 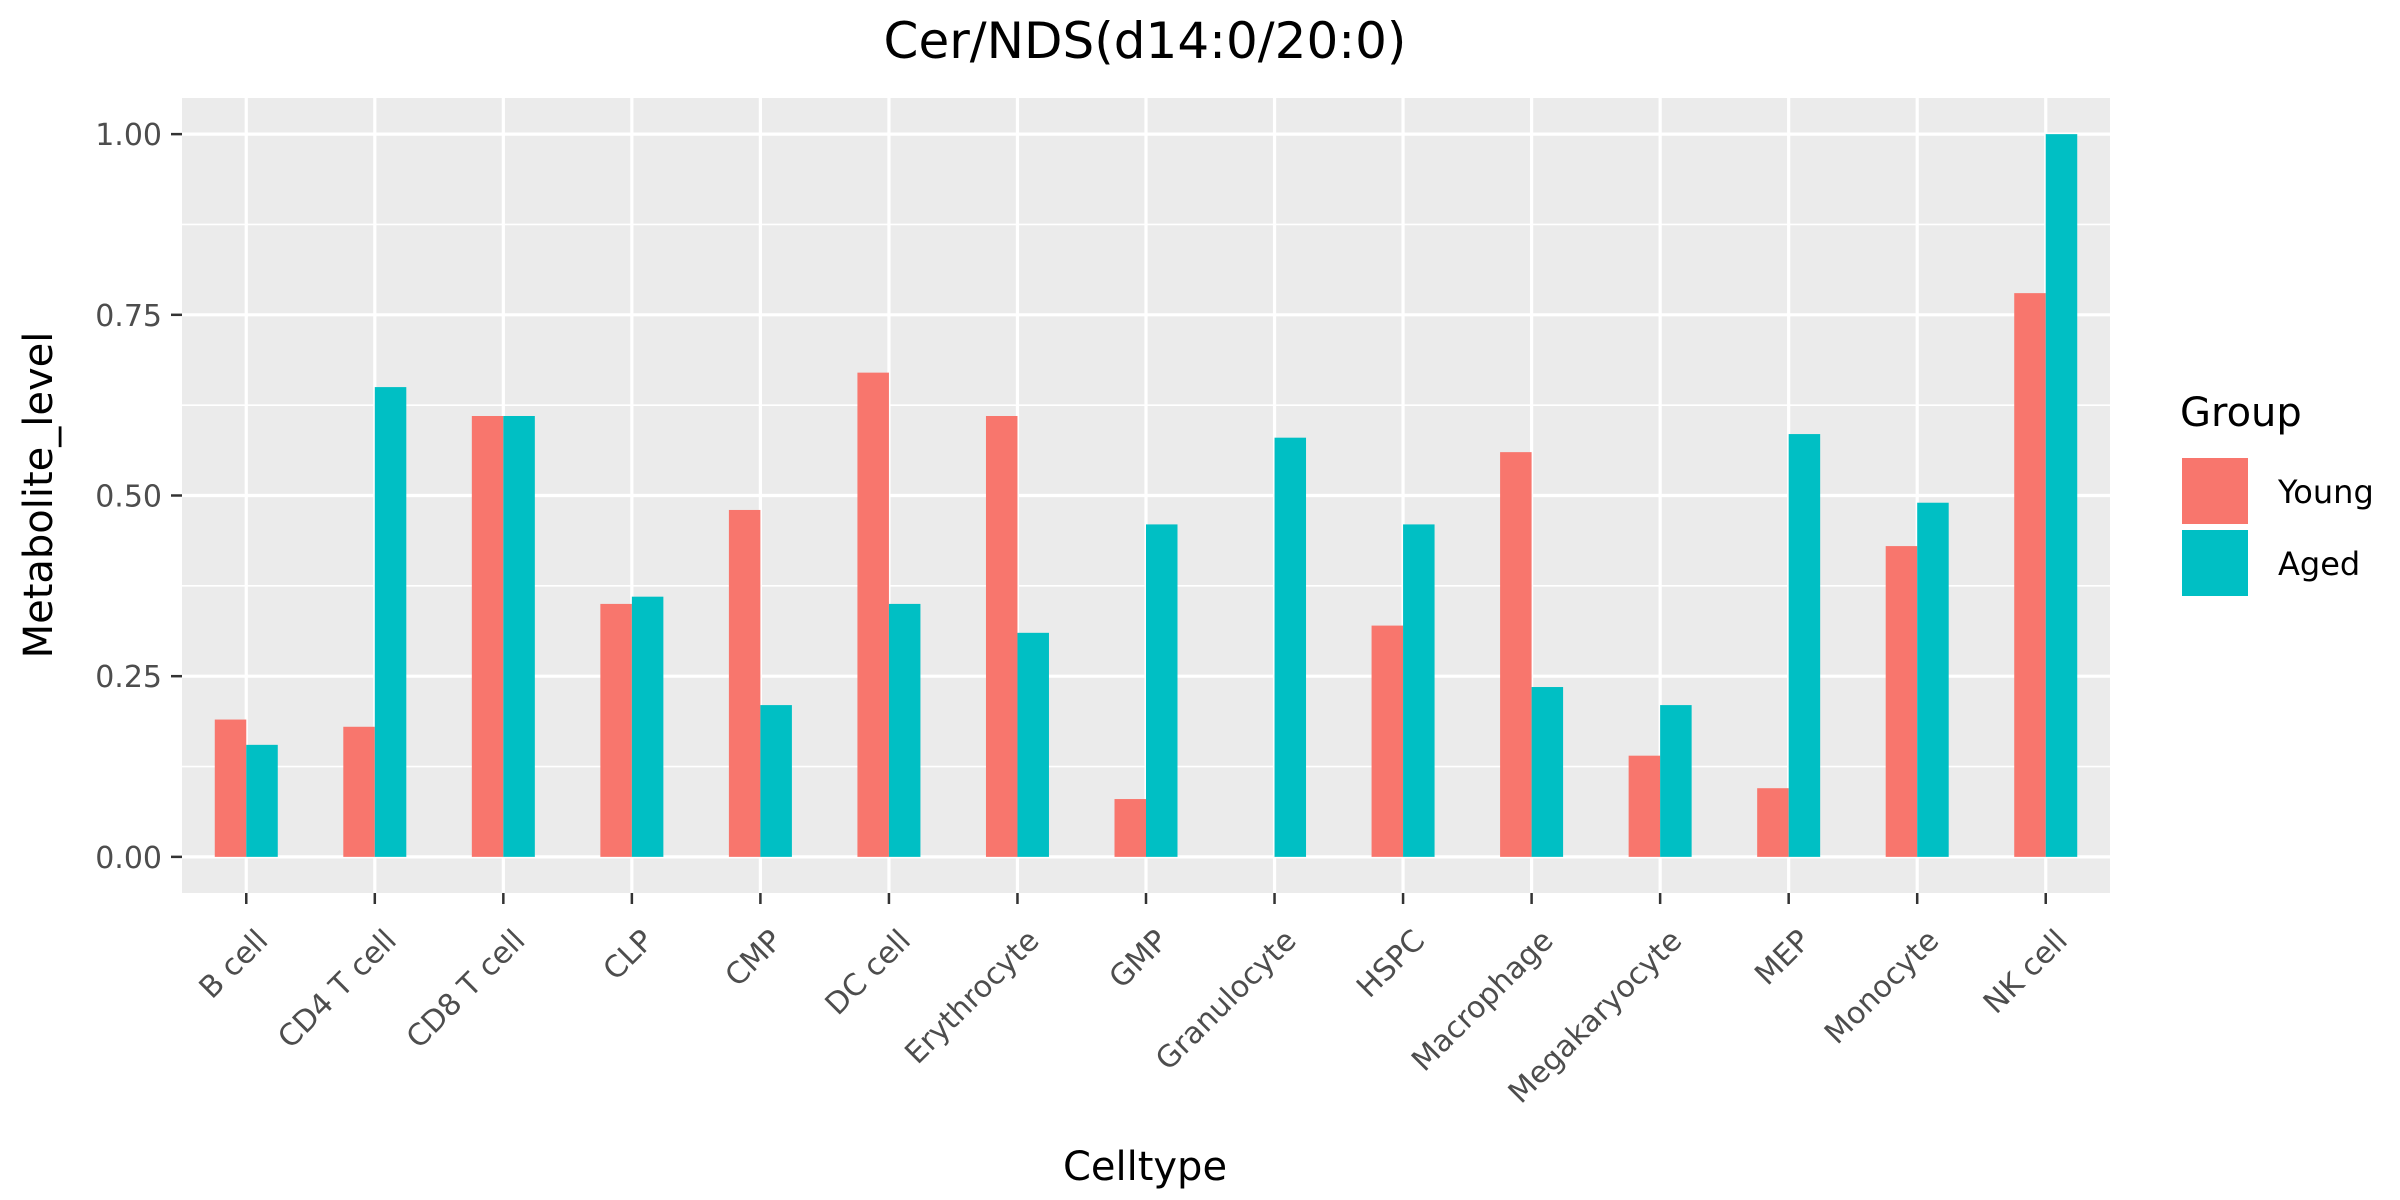 What do you see at coordinates (2215, 491) in the screenshot?
I see `legend-key-young` at bounding box center [2215, 491].